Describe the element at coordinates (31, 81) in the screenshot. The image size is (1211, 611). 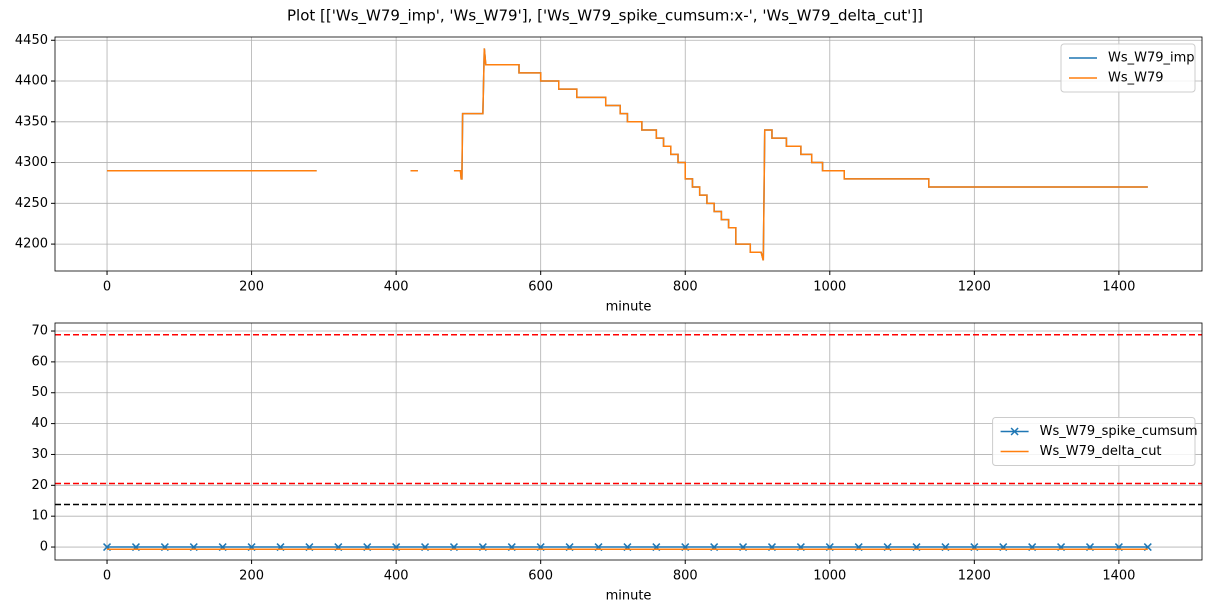
I see `y-tick-label: 4400` at that location.